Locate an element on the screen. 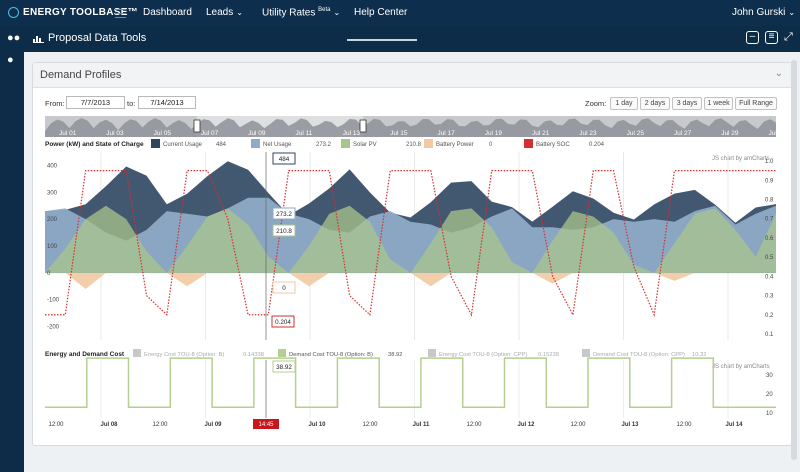 The height and width of the screenshot is (472, 800). navigator-label: Jul 27 is located at coordinates (683, 133).